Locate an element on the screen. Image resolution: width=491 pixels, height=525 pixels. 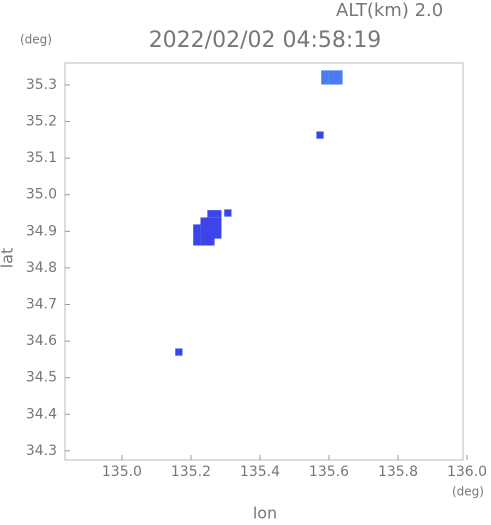
y-tick-label: 35.2 is located at coordinates (41, 122).